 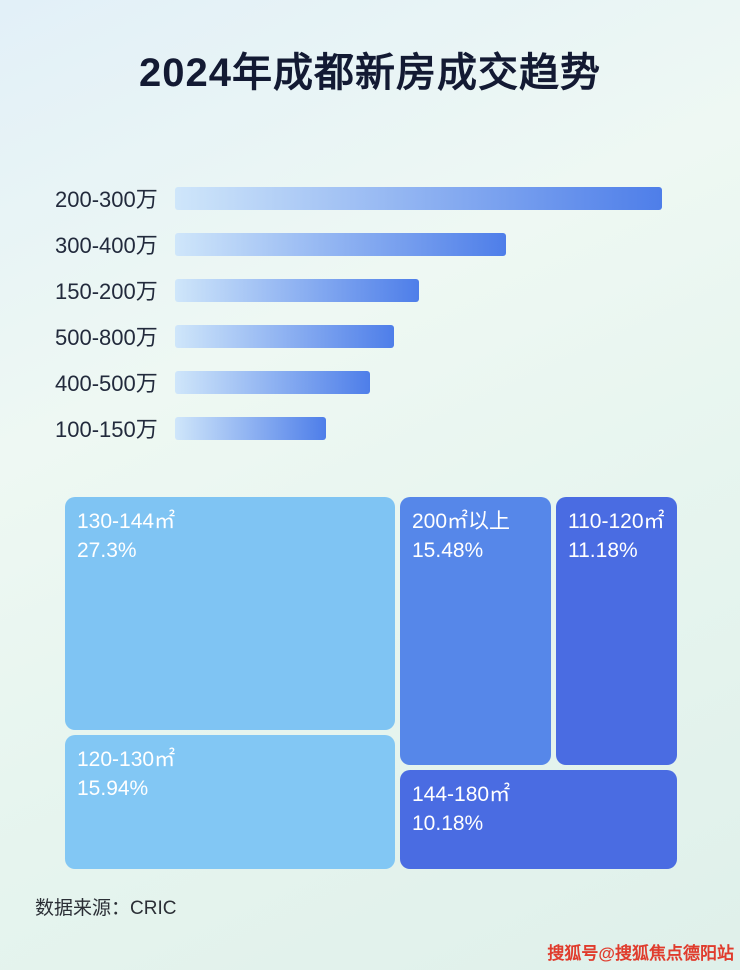 I want to click on bar-row: 500-800万, so click(x=375, y=337).